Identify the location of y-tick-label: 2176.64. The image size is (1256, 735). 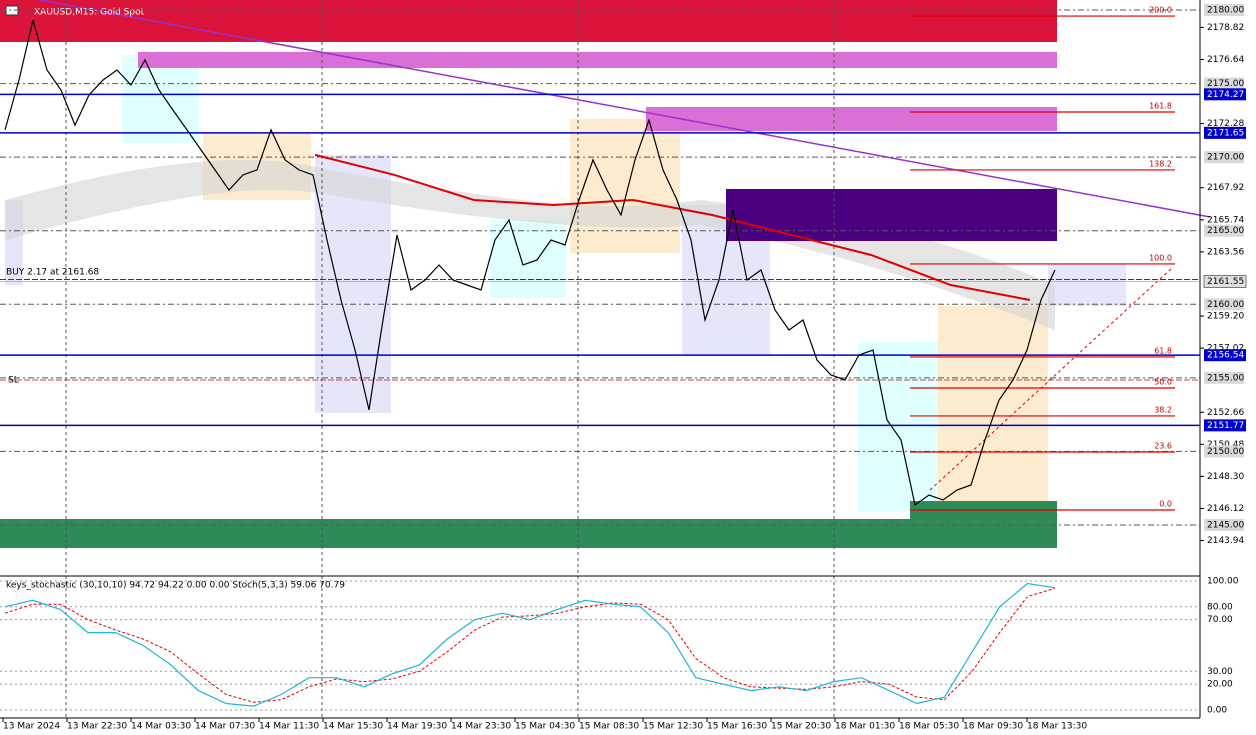
(1225, 60).